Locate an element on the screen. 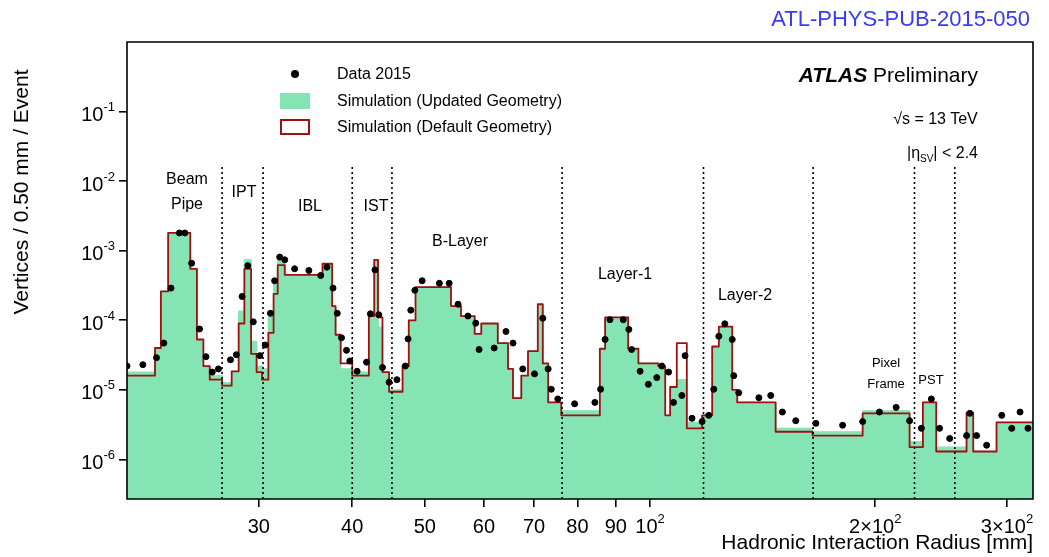  x-tick-label: 50 is located at coordinates (424, 525).